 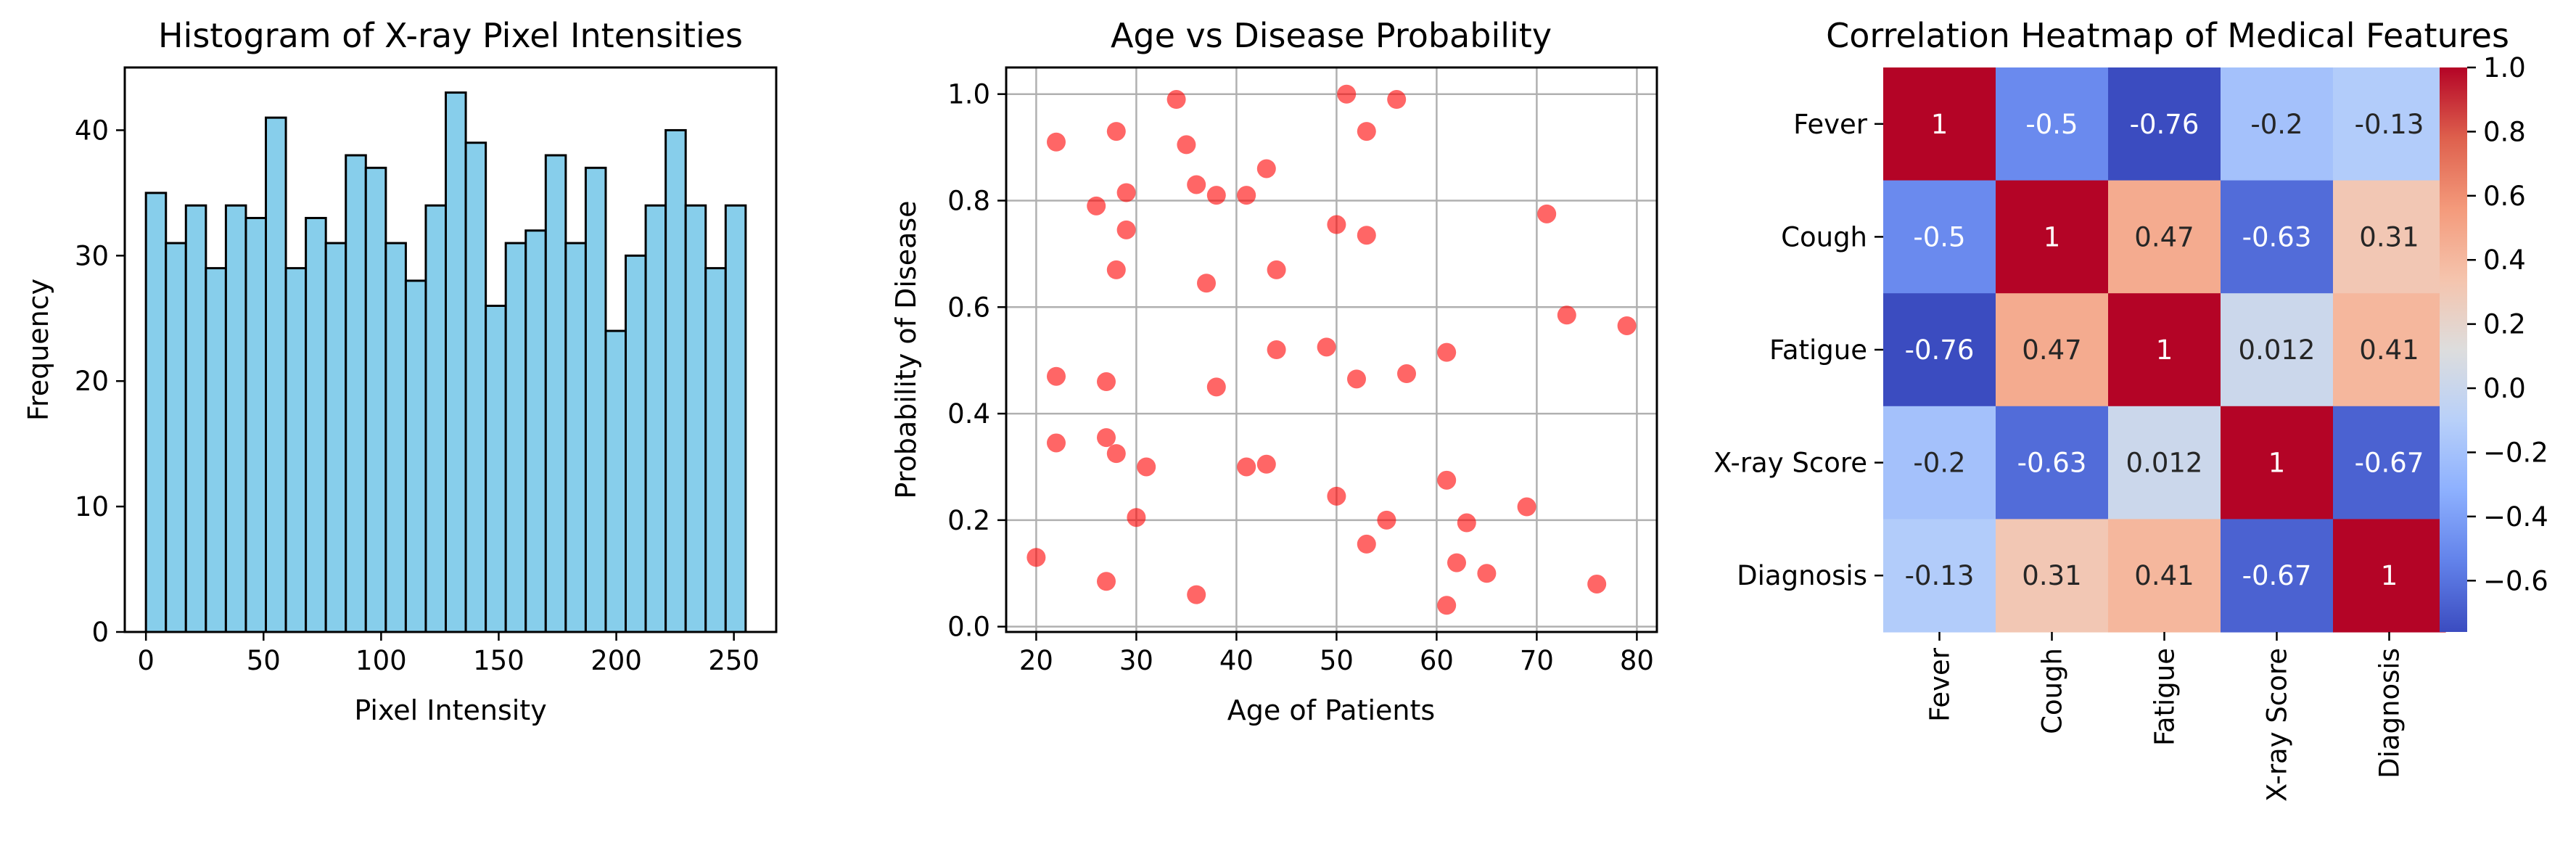 I want to click on histogram-y-tick-label: 0, so click(x=100, y=632).